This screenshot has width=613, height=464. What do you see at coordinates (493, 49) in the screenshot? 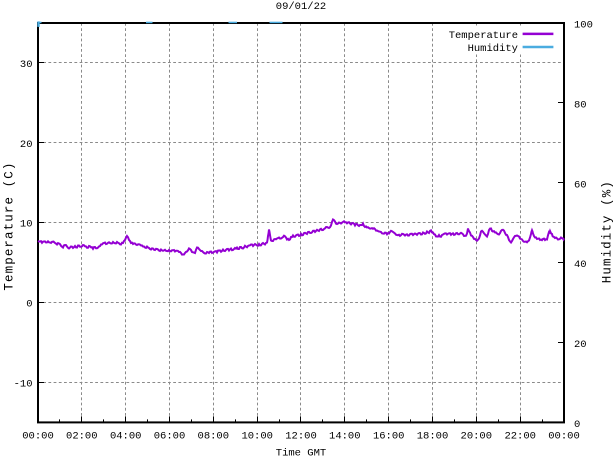
I see `svg-text: Humidity` at bounding box center [493, 49].